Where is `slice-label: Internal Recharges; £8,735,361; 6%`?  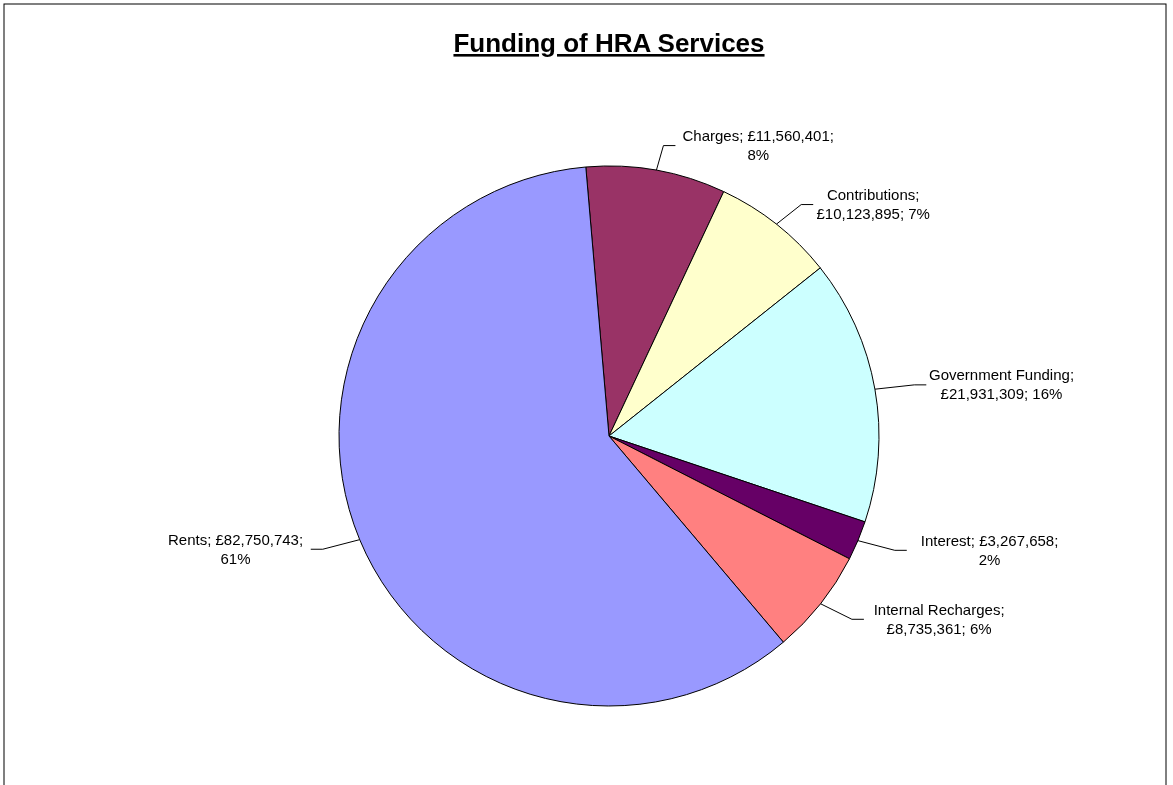 slice-label: Internal Recharges; £8,735,361; 6% is located at coordinates (939, 618).